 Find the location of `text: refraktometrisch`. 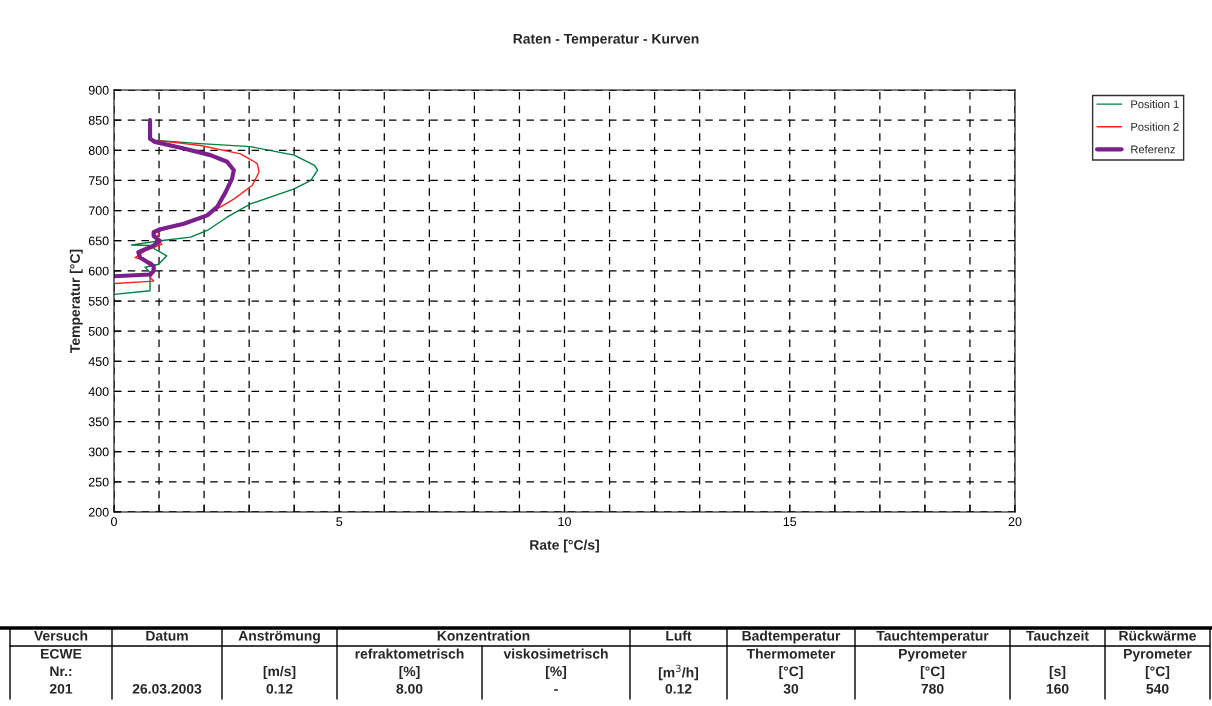

text: refraktometrisch is located at coordinates (409, 653).